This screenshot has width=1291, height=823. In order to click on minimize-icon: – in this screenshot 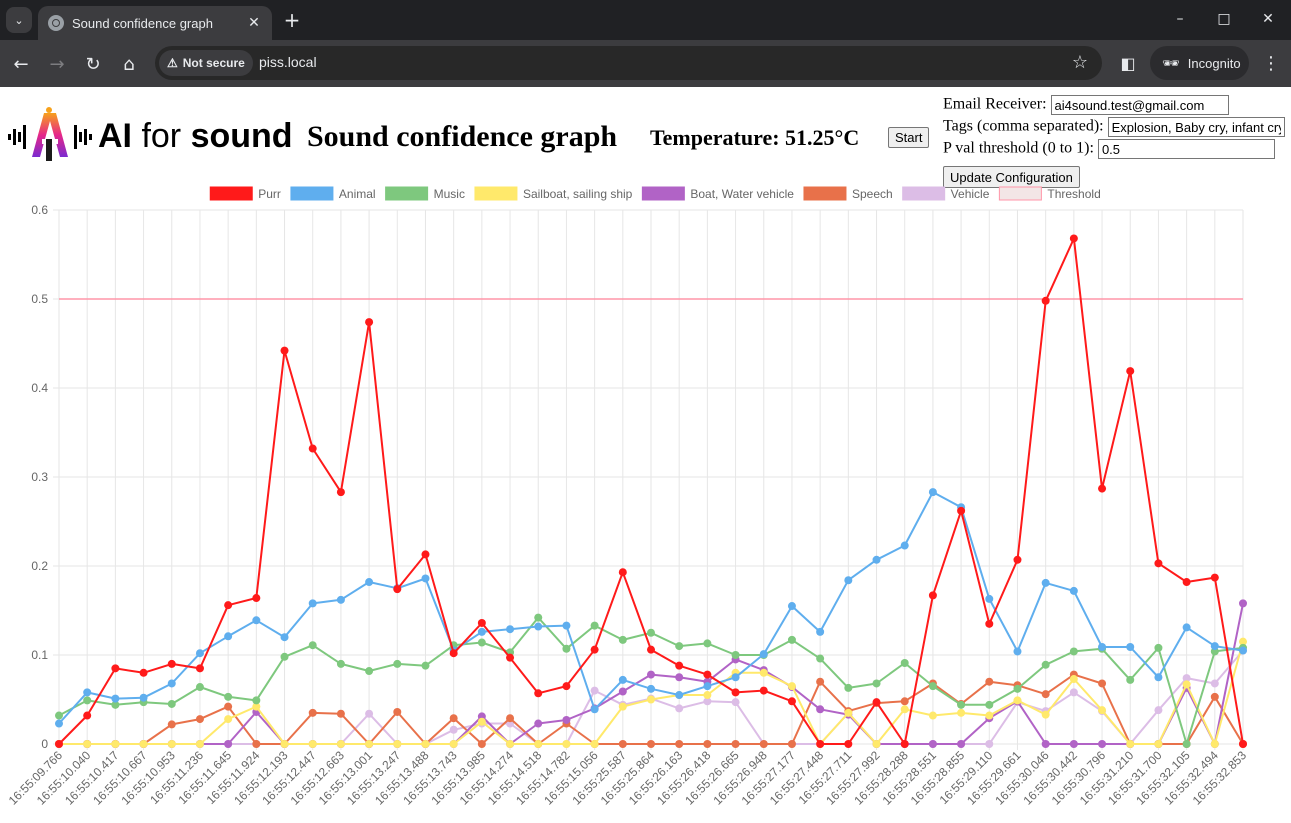, I will do `click(1180, 19)`.